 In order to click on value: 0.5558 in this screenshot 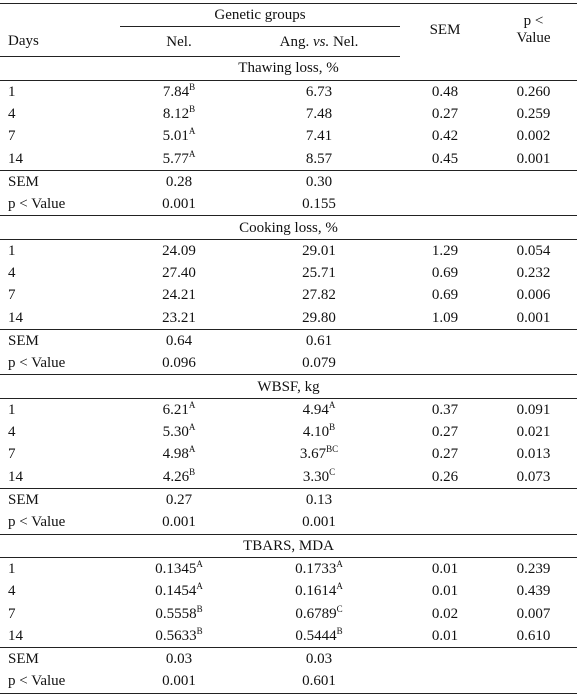, I will do `click(176, 613)`.